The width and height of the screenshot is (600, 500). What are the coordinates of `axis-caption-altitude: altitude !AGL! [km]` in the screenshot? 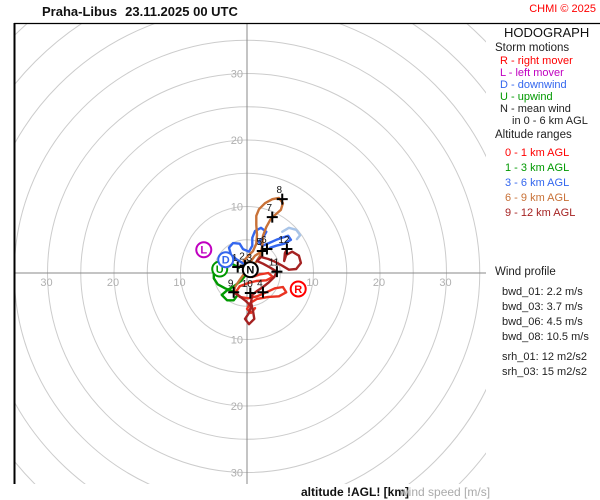 It's located at (355, 492).